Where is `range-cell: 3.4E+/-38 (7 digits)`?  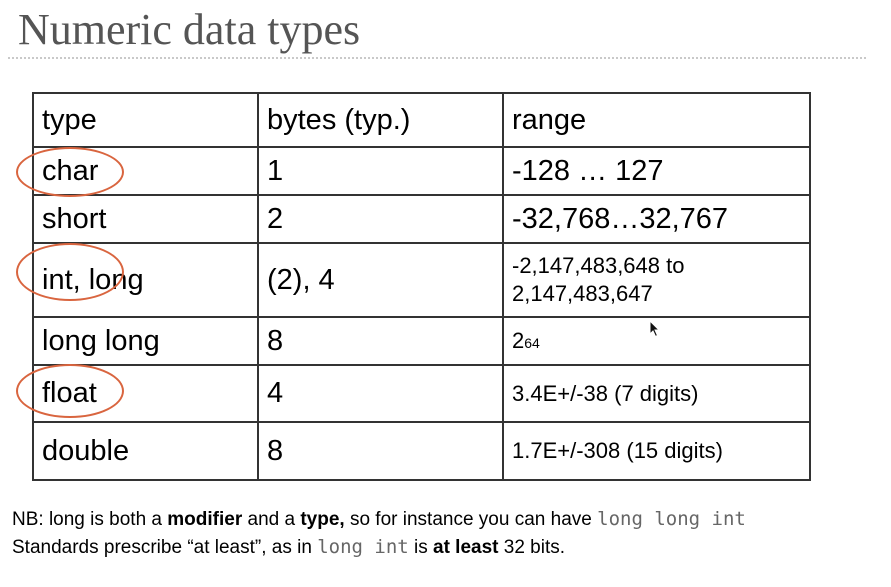 range-cell: 3.4E+/-38 (7 digits) is located at coordinates (656, 393).